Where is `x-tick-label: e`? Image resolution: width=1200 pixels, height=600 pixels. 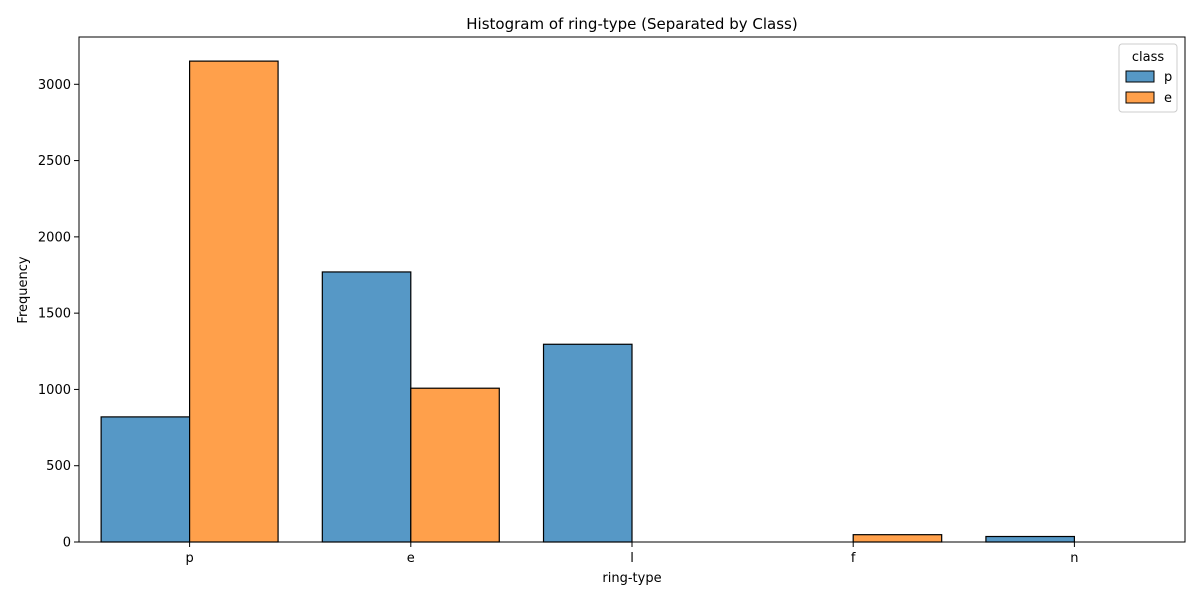 x-tick-label: e is located at coordinates (411, 558).